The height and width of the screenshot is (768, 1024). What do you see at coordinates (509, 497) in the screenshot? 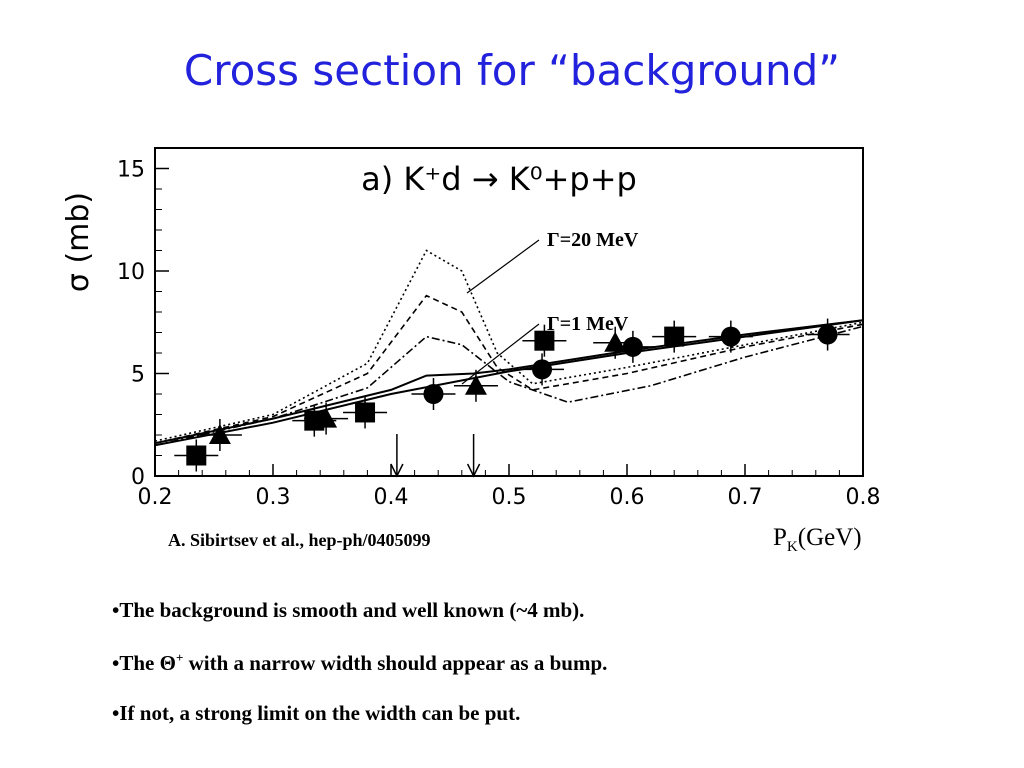
I see `x-tick-label-3: 0.5` at bounding box center [509, 497].